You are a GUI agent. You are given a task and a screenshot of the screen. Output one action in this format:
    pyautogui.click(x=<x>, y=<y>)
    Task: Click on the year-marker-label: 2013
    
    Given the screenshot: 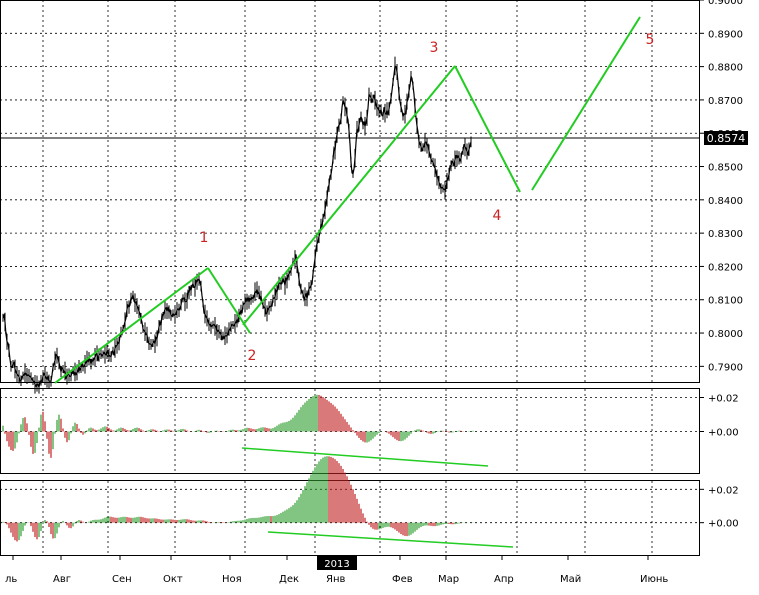 What is the action you would take?
    pyautogui.click(x=336, y=564)
    